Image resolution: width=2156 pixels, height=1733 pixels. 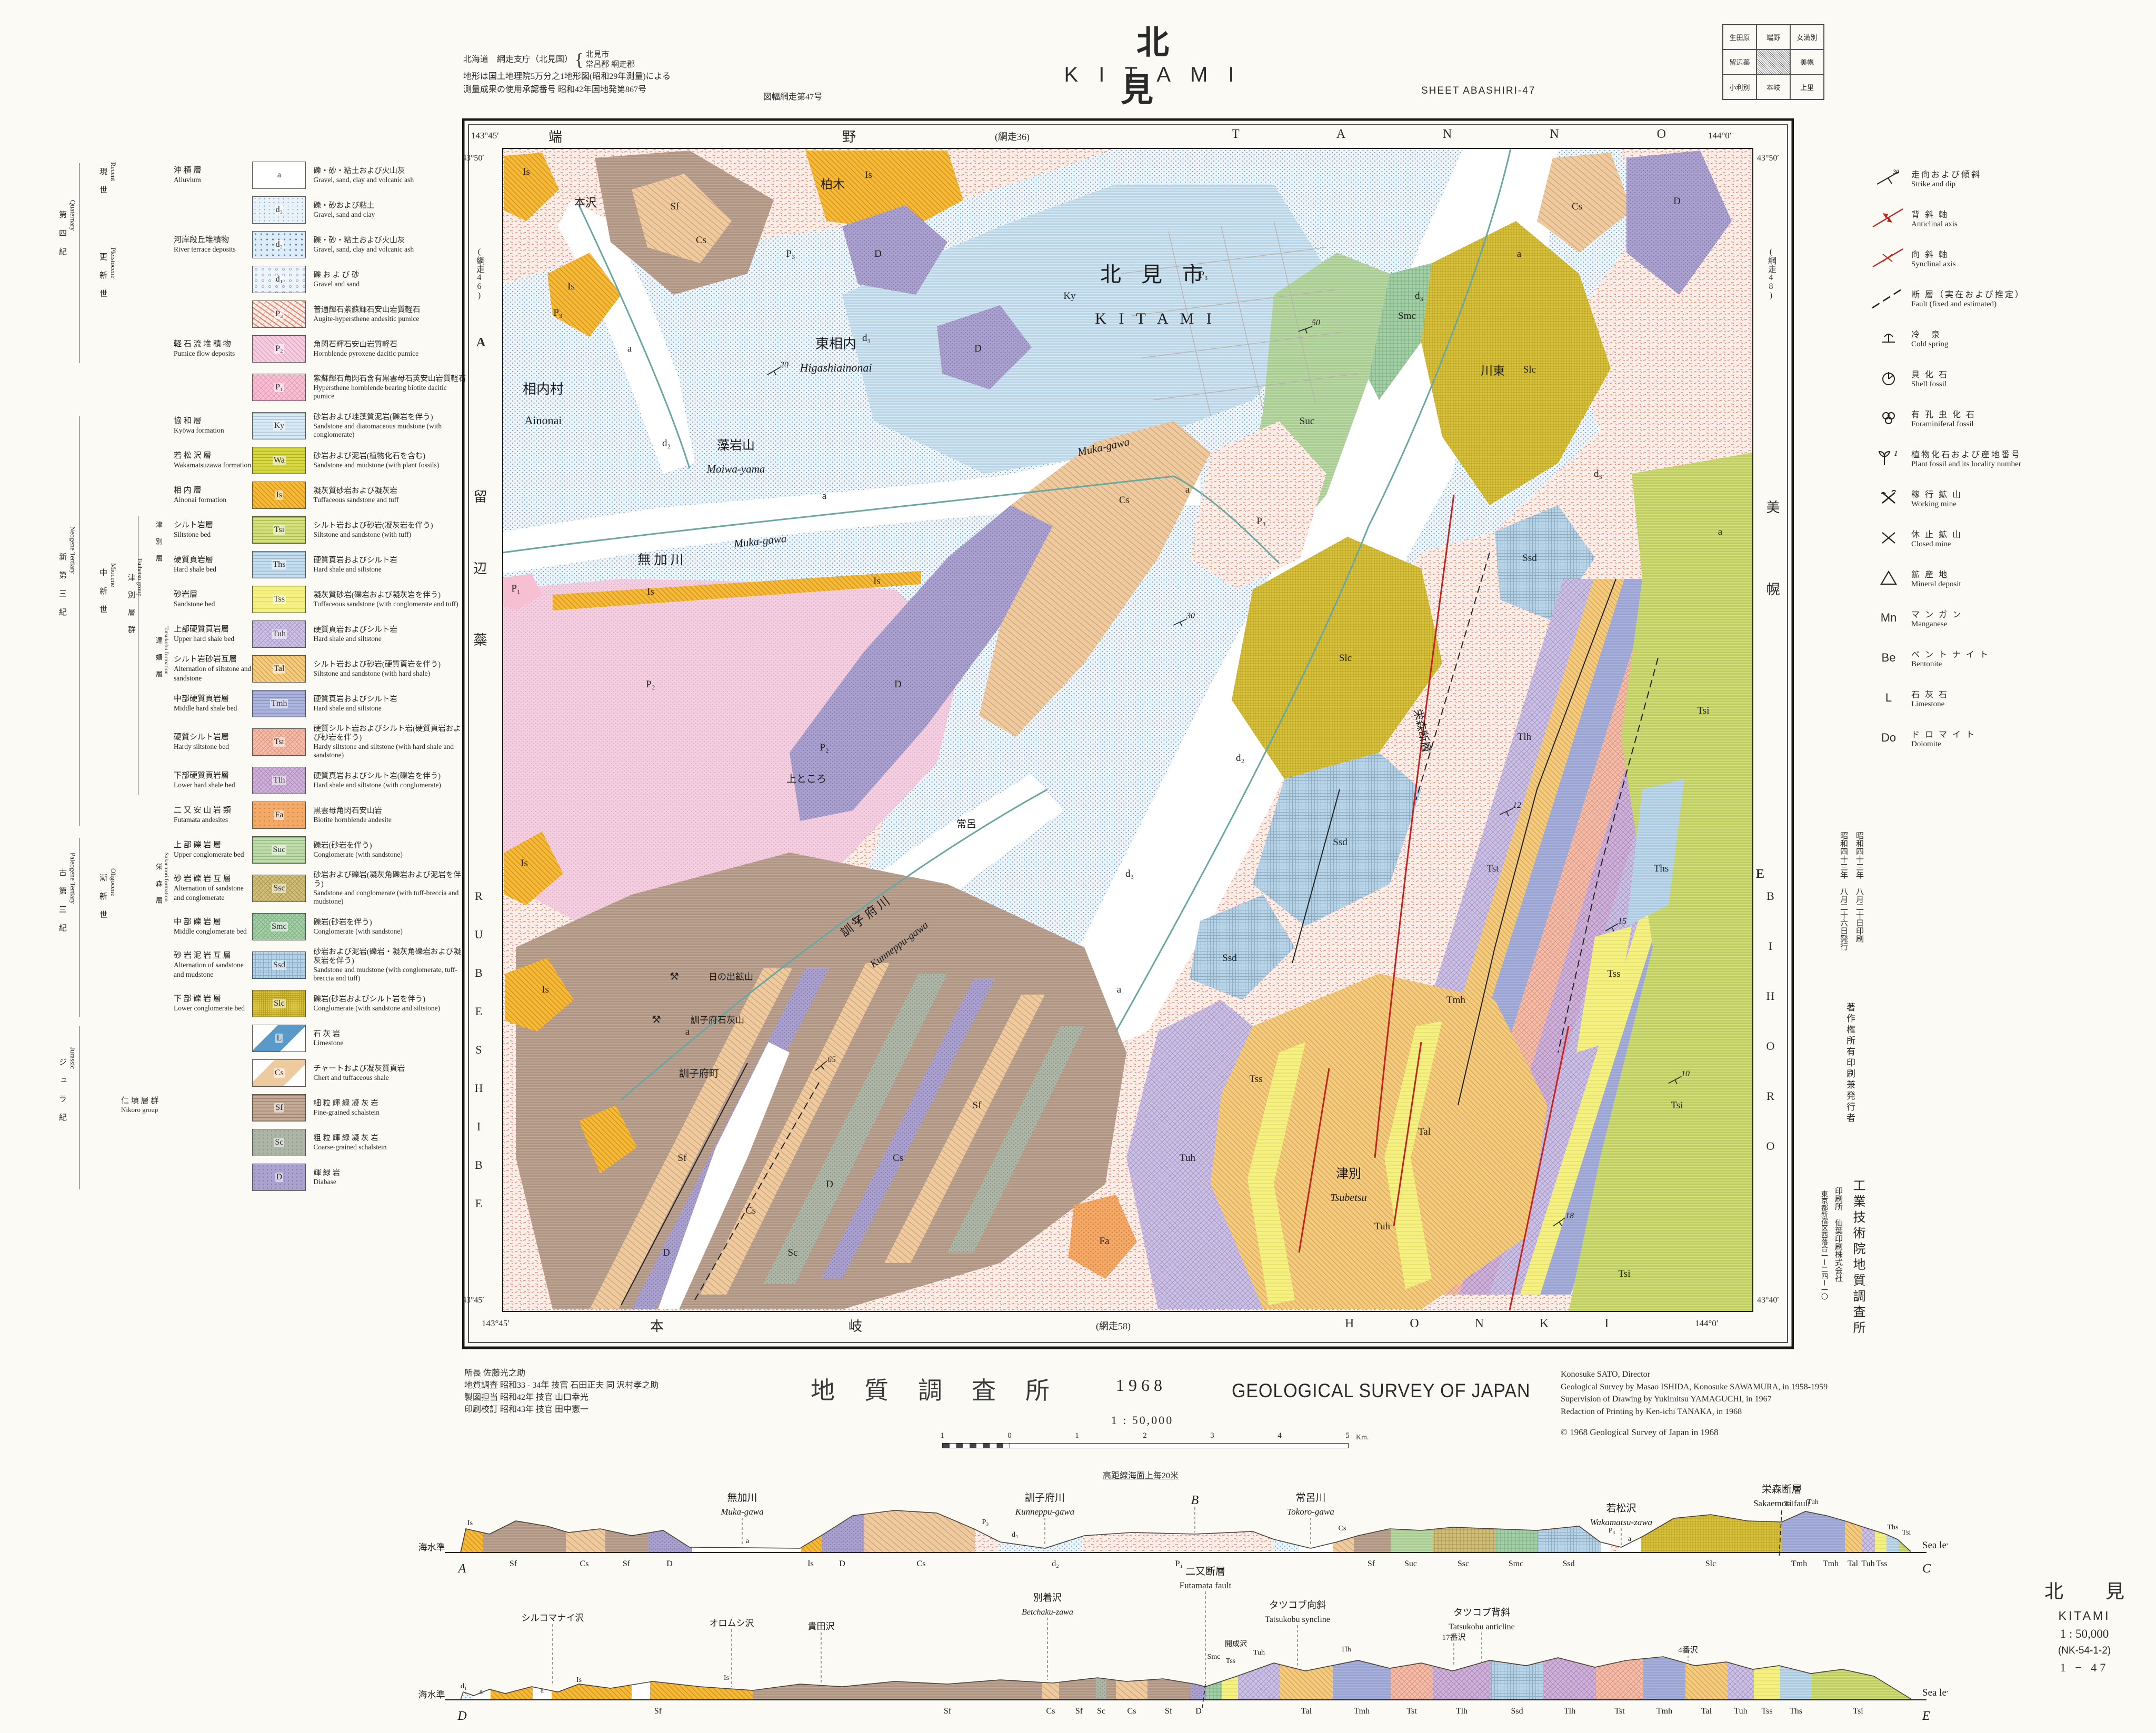 I want to click on era-neogene-en: Neogene Tertiary, so click(x=73, y=550).